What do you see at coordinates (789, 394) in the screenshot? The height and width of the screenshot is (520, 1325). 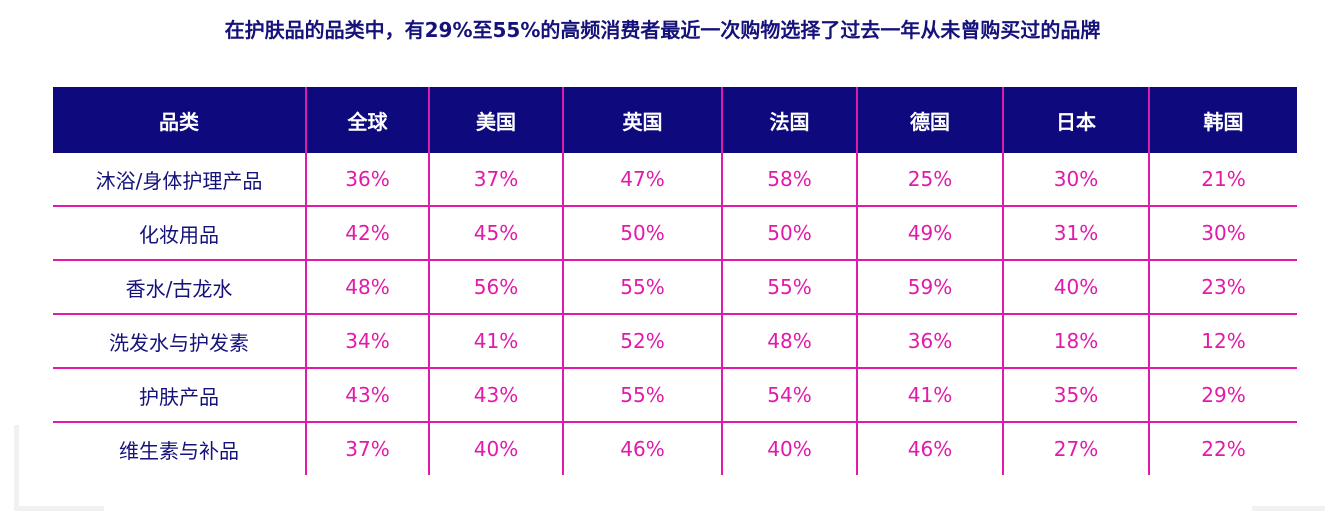 I see `value-cell: 54%` at bounding box center [789, 394].